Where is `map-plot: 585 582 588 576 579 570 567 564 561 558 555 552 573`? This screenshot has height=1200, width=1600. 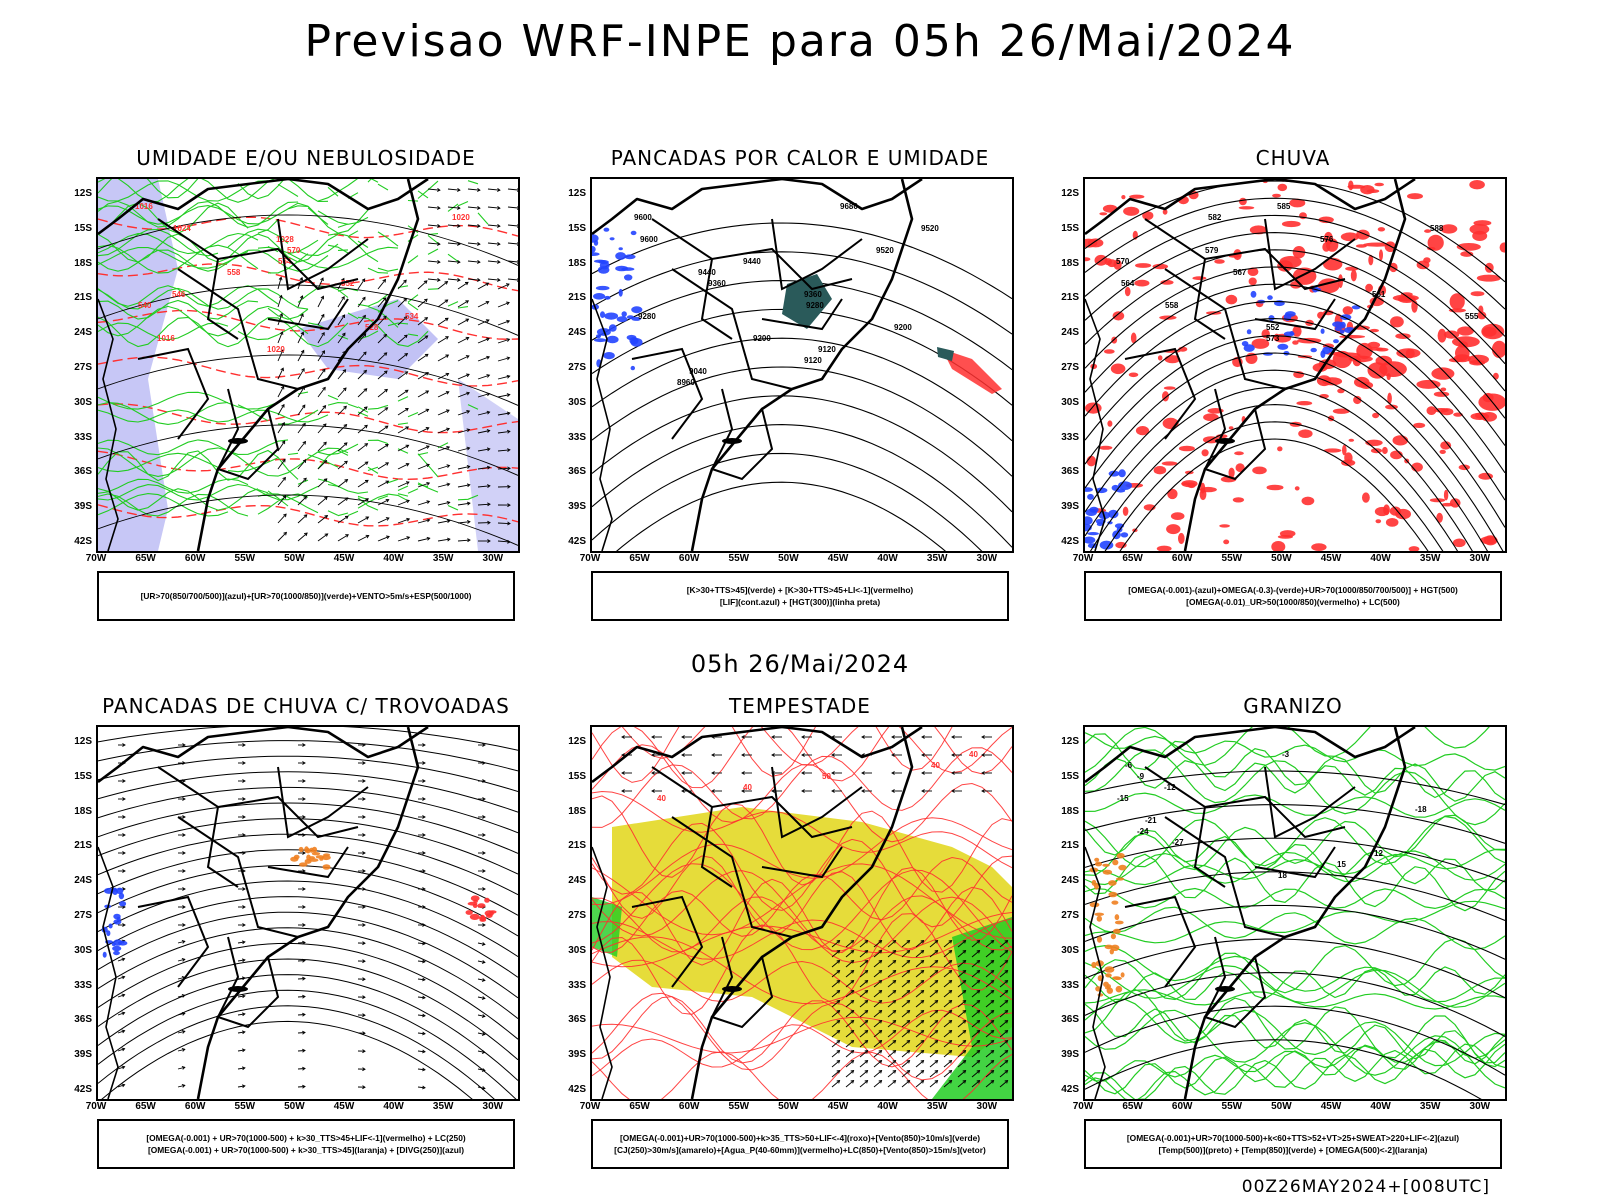
map-plot: 585 582 588 576 579 570 567 564 561 558 555 552 573 is located at coordinates (1295, 365).